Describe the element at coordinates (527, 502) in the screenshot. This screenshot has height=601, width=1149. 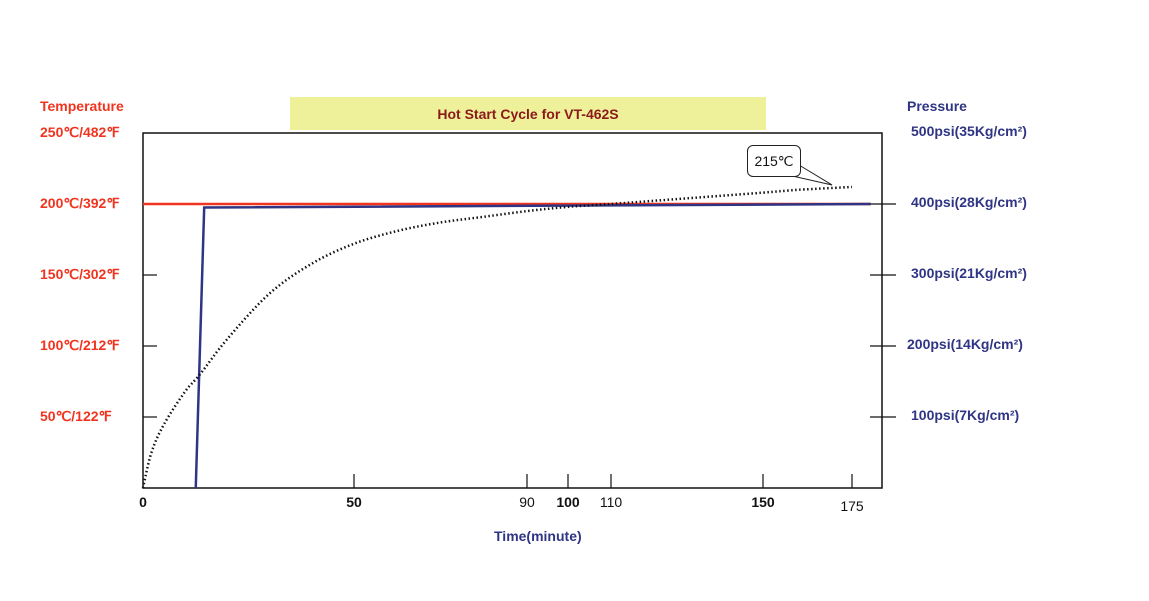
I see `x-tick-label: 90` at that location.